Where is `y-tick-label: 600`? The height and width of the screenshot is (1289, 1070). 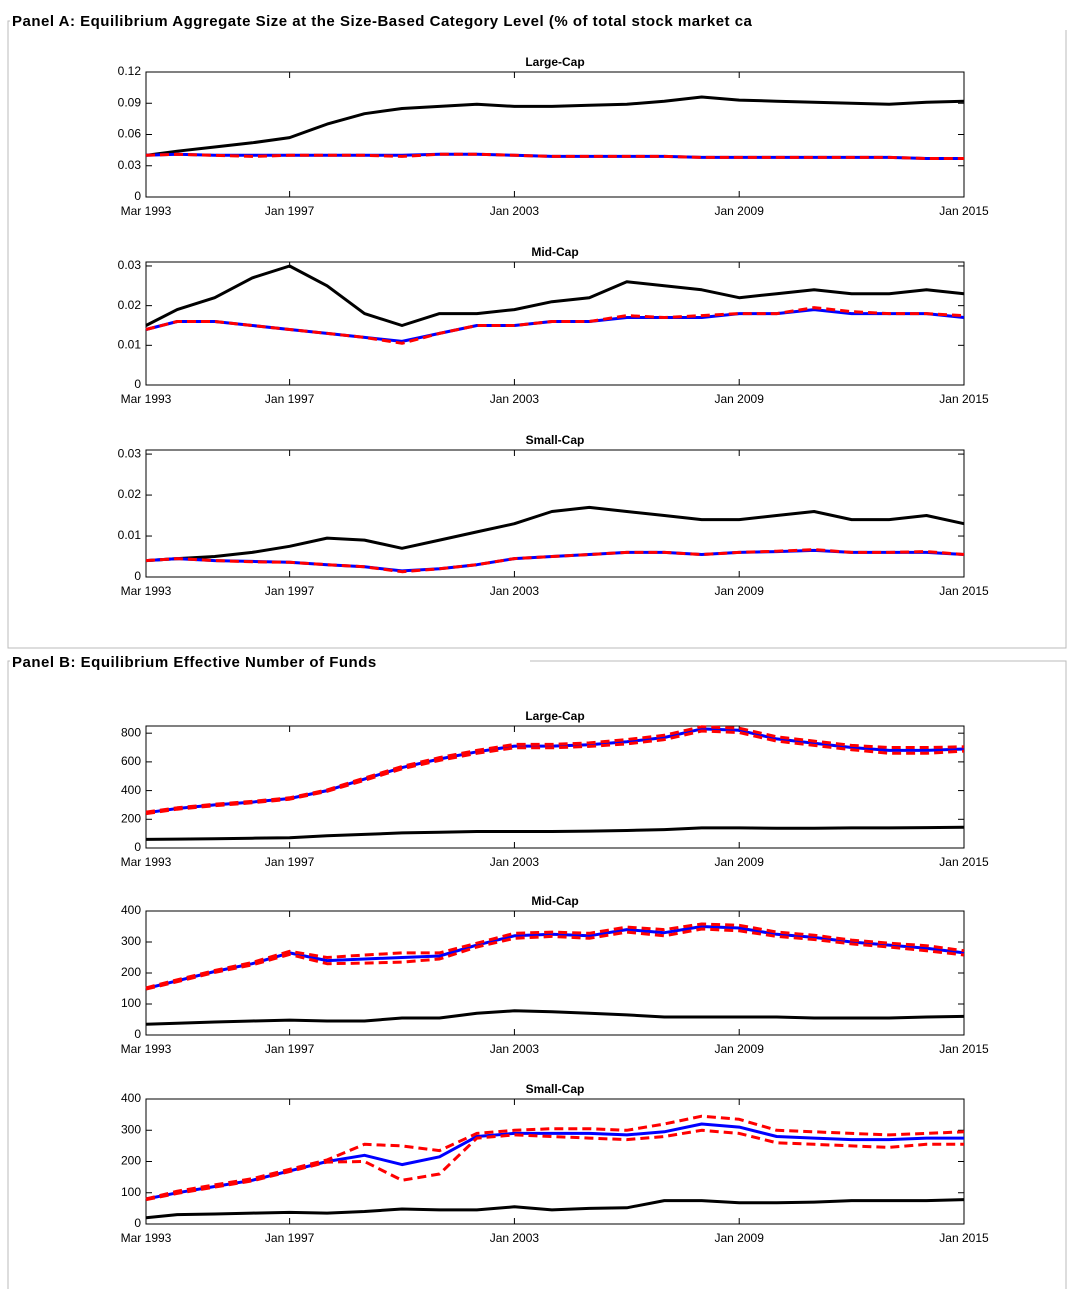 y-tick-label: 600 is located at coordinates (131, 761).